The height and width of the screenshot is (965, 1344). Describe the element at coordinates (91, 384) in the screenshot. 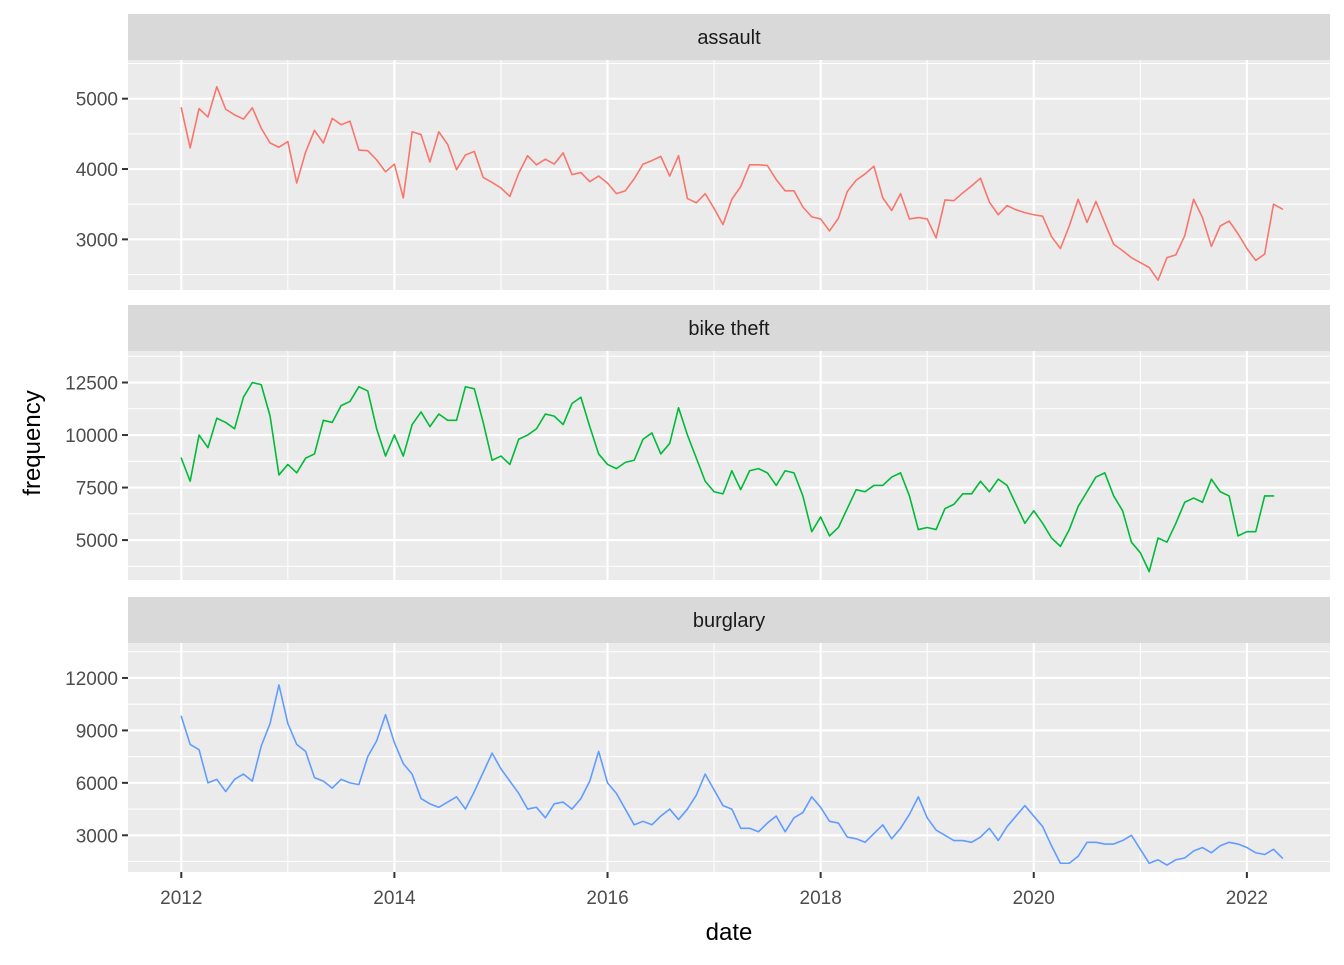

I see `y-tick-label: 12500` at that location.